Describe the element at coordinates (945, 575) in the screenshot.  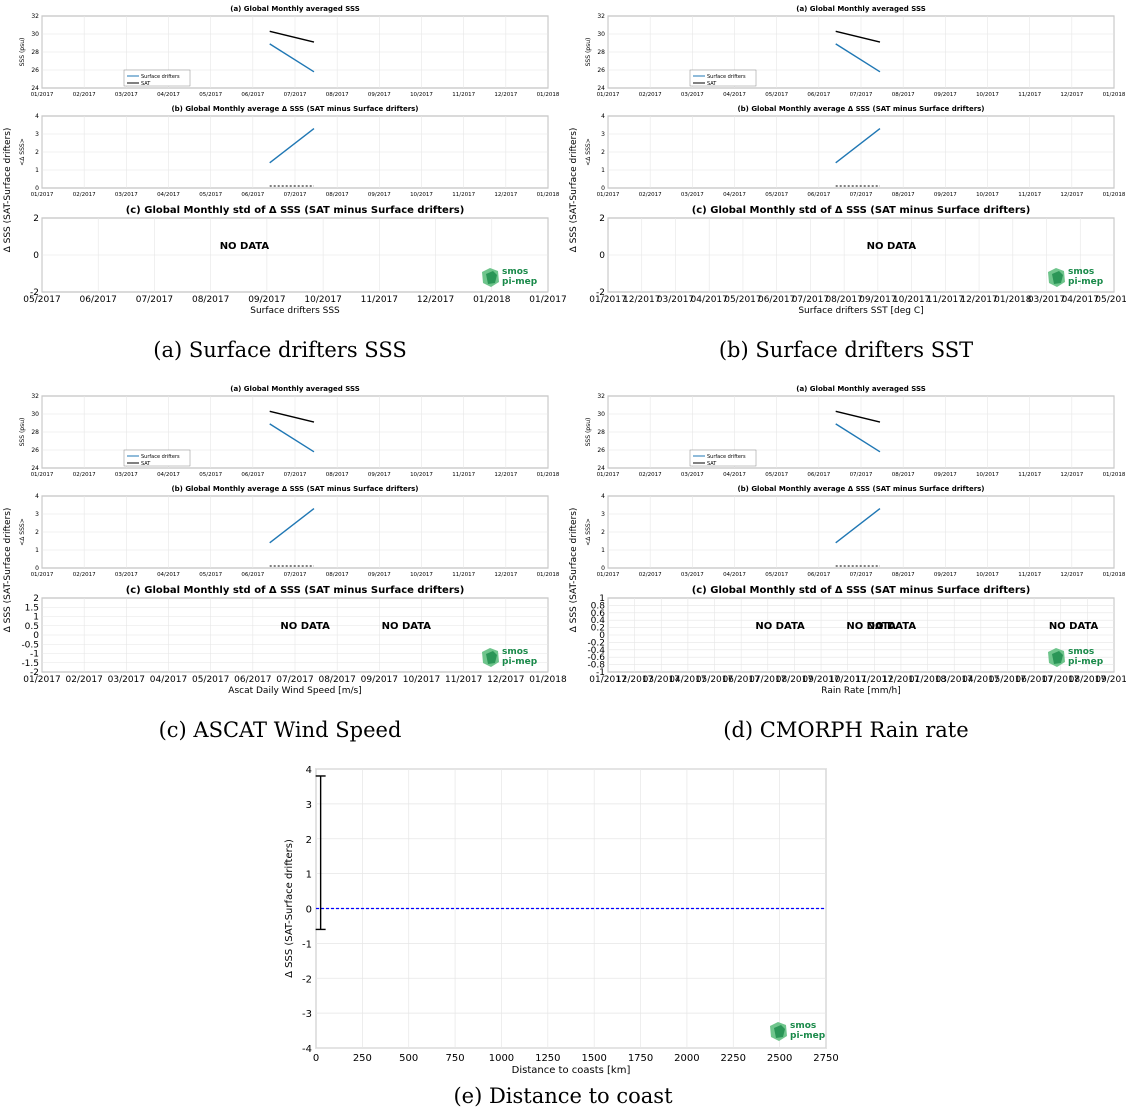
I see `sf3-xtick-b: 09/2017` at that location.